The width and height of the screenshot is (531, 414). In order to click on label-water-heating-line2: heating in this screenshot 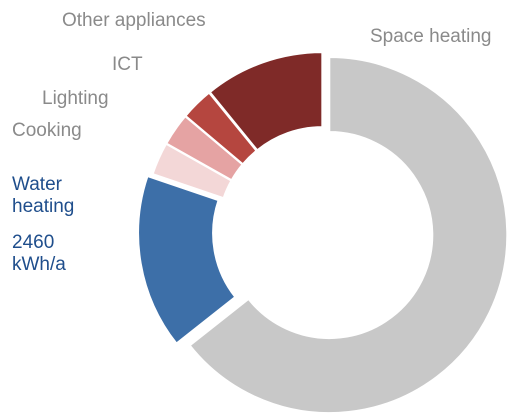, I will do `click(43, 206)`.